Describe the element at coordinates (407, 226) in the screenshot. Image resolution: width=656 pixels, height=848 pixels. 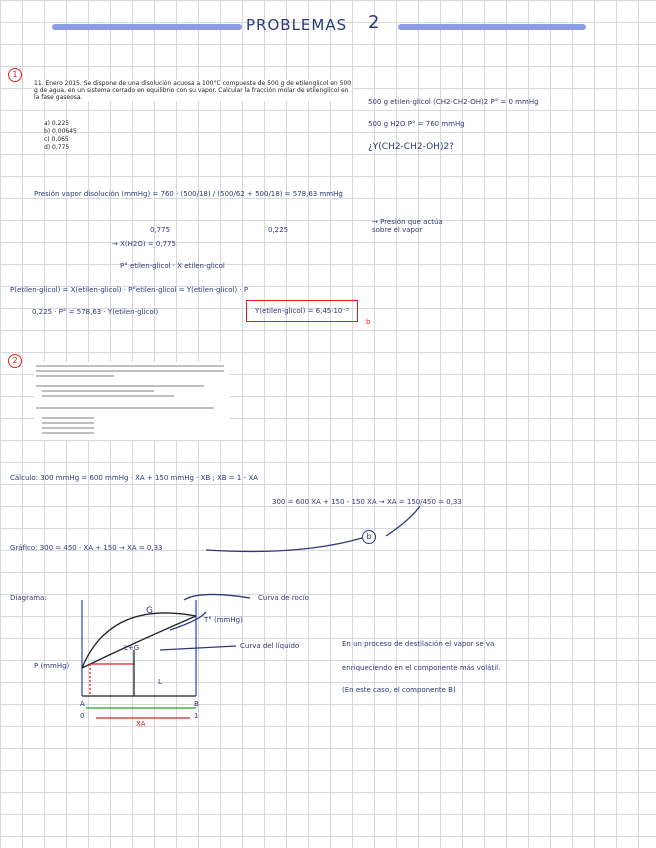
I see `work: → Presión que actúa sobre el vapor` at that location.